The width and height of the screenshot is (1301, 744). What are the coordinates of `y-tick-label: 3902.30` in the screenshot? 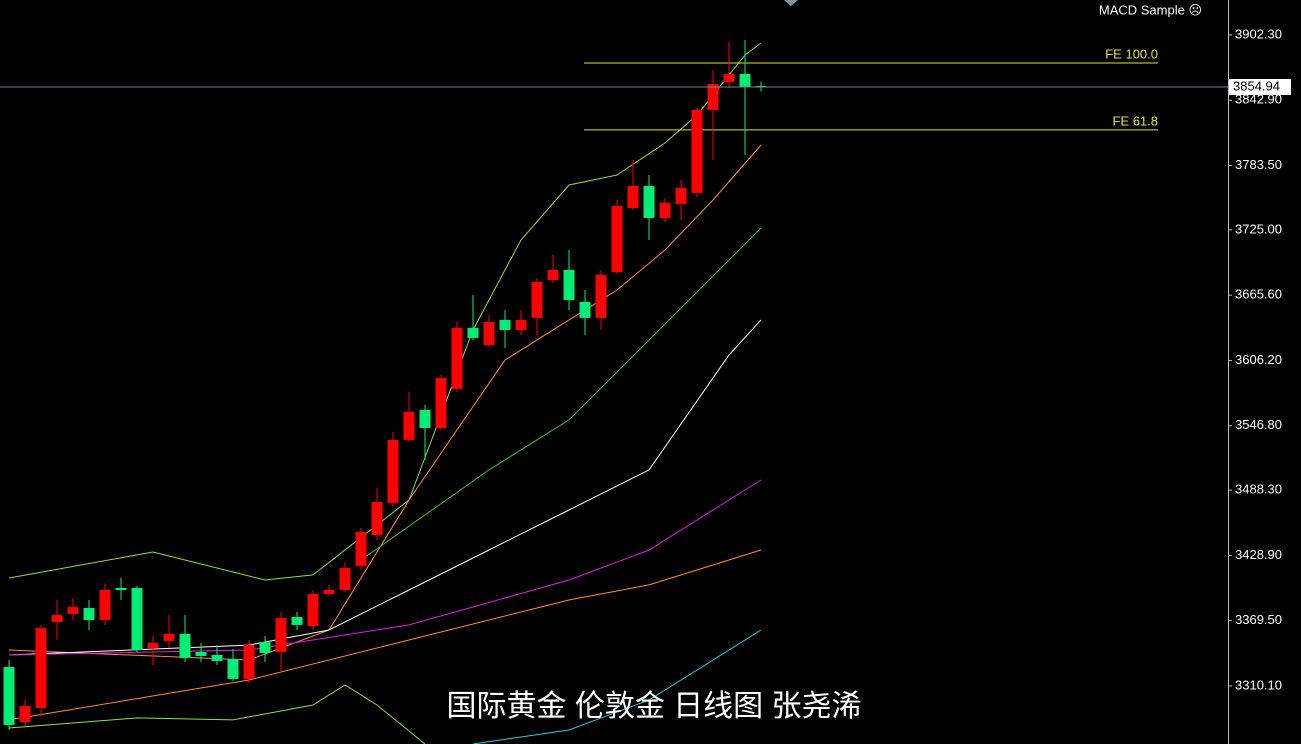 It's located at (1258, 33).